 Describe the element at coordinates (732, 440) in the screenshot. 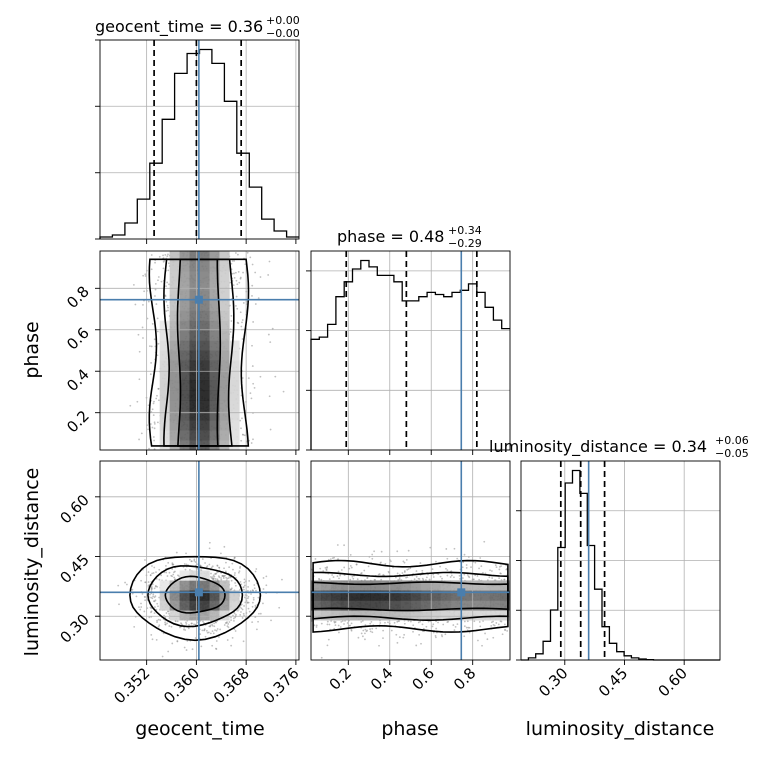

I see `title-luminosity-distance-plus: +0.06` at that location.